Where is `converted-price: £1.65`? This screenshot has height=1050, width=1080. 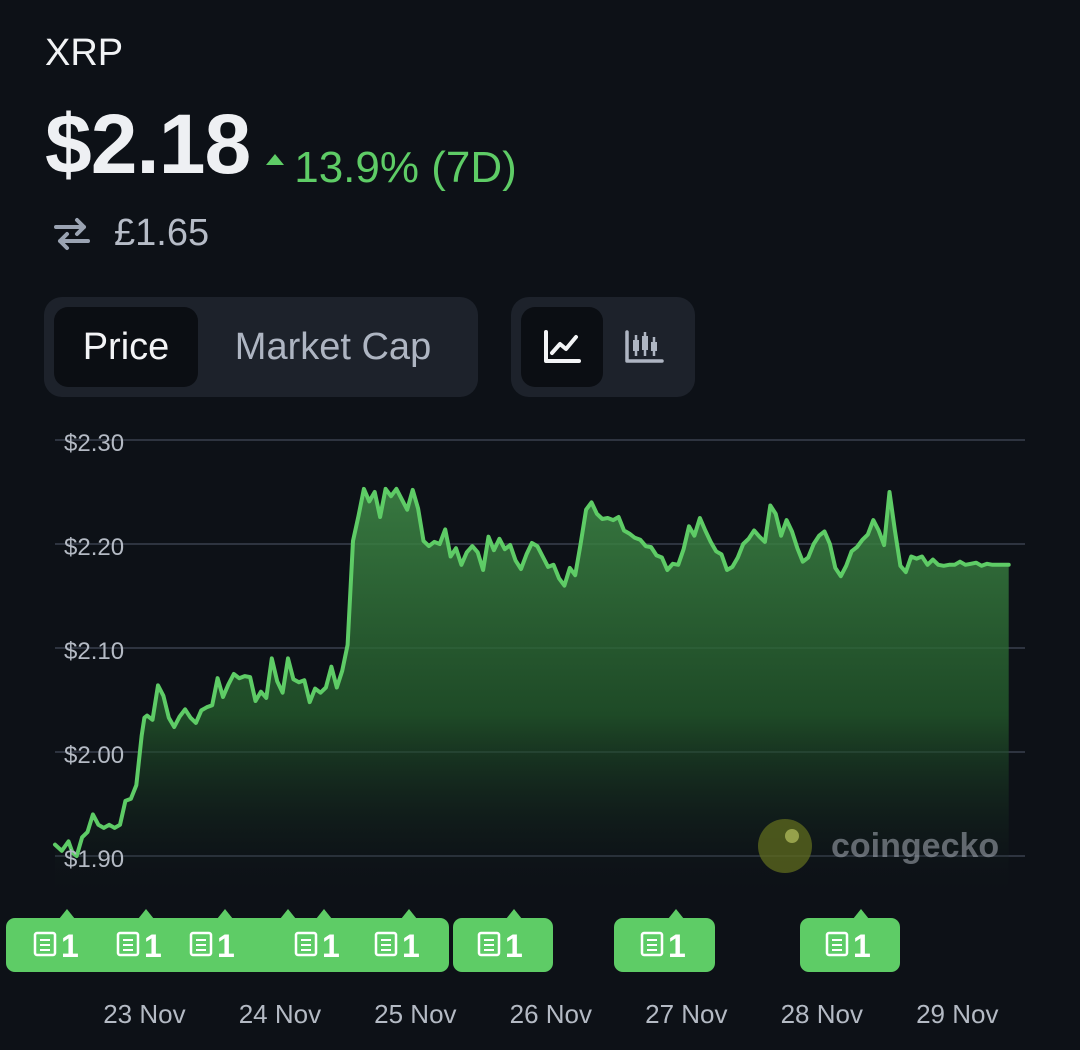
converted-price: £1.65 is located at coordinates (162, 233).